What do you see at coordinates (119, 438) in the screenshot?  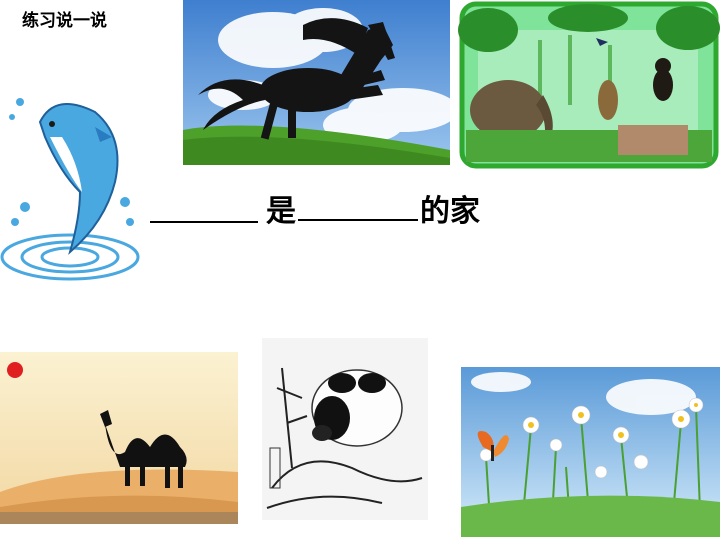 I see `camel-desert-picture` at bounding box center [119, 438].